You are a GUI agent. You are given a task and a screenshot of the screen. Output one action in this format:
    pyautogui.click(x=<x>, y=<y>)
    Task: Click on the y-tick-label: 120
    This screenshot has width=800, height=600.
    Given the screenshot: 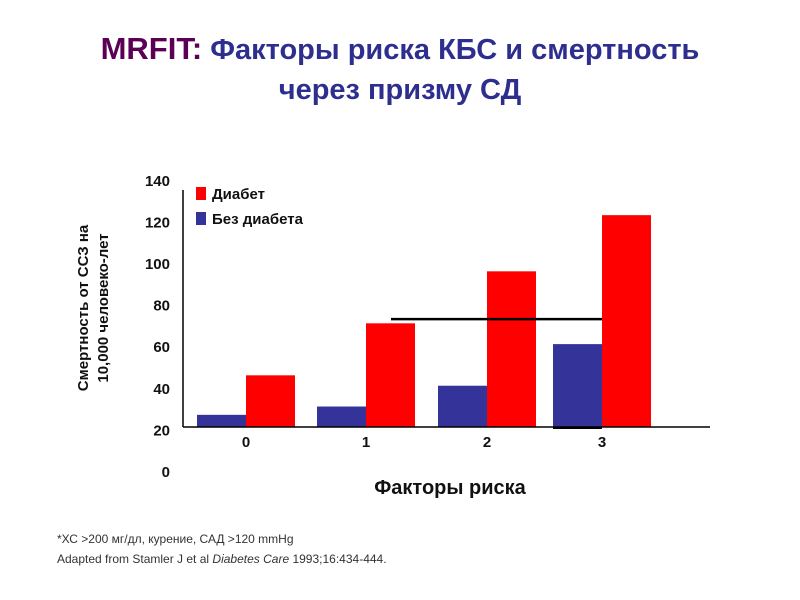 What is the action you would take?
    pyautogui.click(x=157, y=222)
    